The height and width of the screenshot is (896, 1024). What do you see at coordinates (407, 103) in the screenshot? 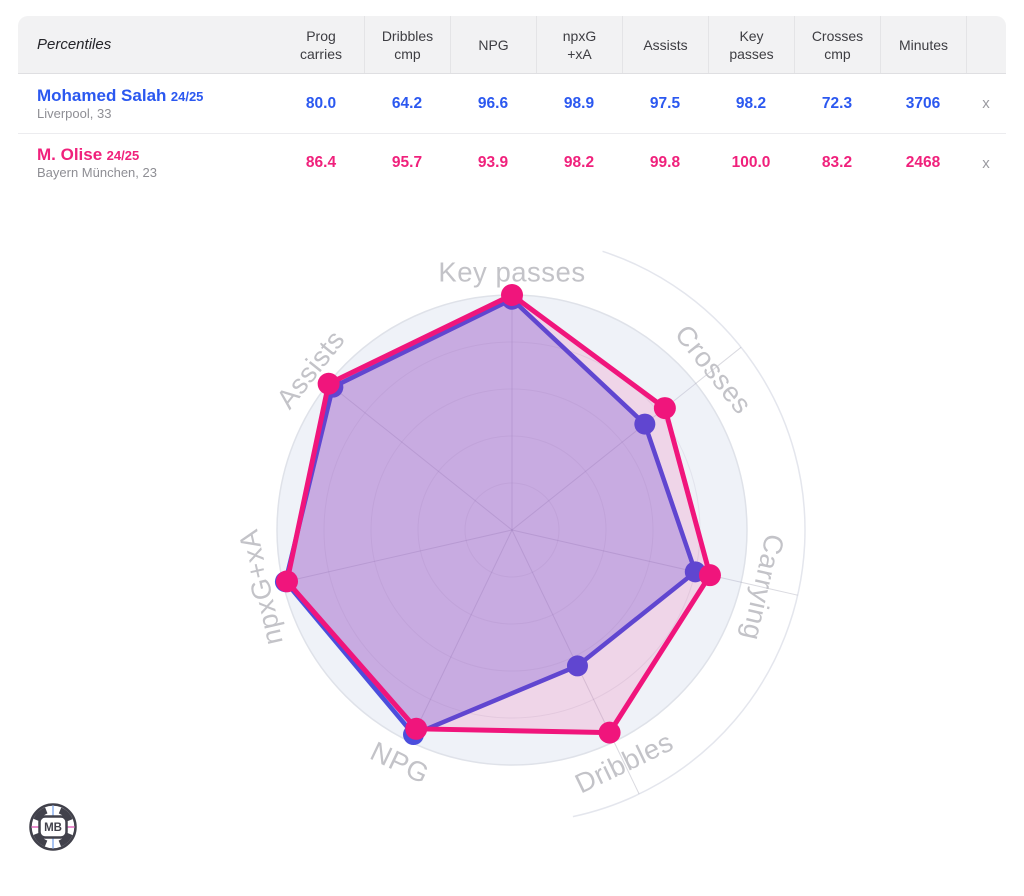
I see `stat-value: 64.2` at bounding box center [407, 103].